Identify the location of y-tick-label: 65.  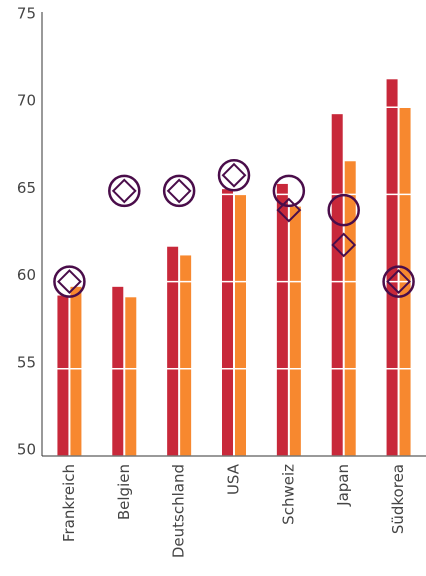
(26, 188).